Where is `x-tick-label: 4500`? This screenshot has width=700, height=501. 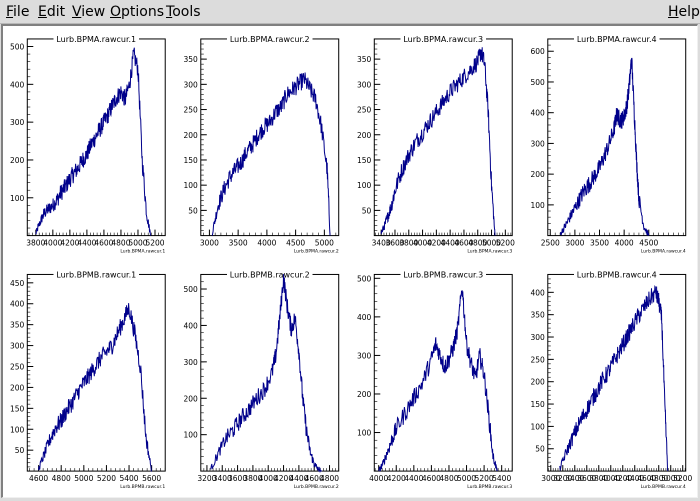
x-tick-label: 4500 is located at coordinates (648, 243).